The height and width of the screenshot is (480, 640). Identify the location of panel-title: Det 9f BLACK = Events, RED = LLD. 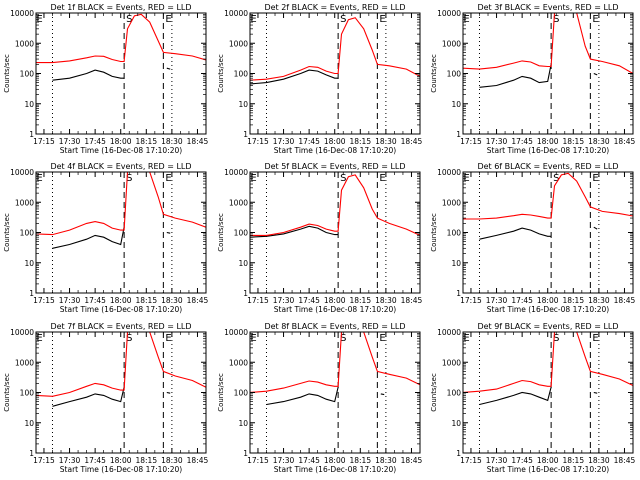
(547, 326).